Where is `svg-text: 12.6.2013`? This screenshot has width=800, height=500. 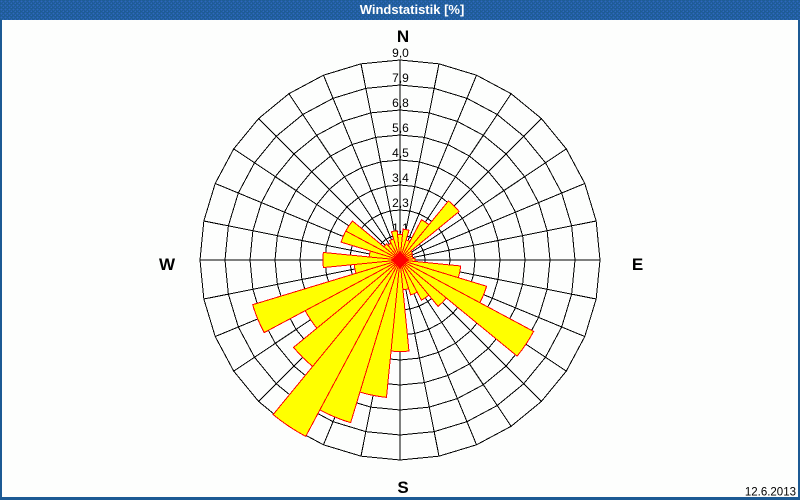
svg-text: 12.6.2013 is located at coordinates (770, 493).